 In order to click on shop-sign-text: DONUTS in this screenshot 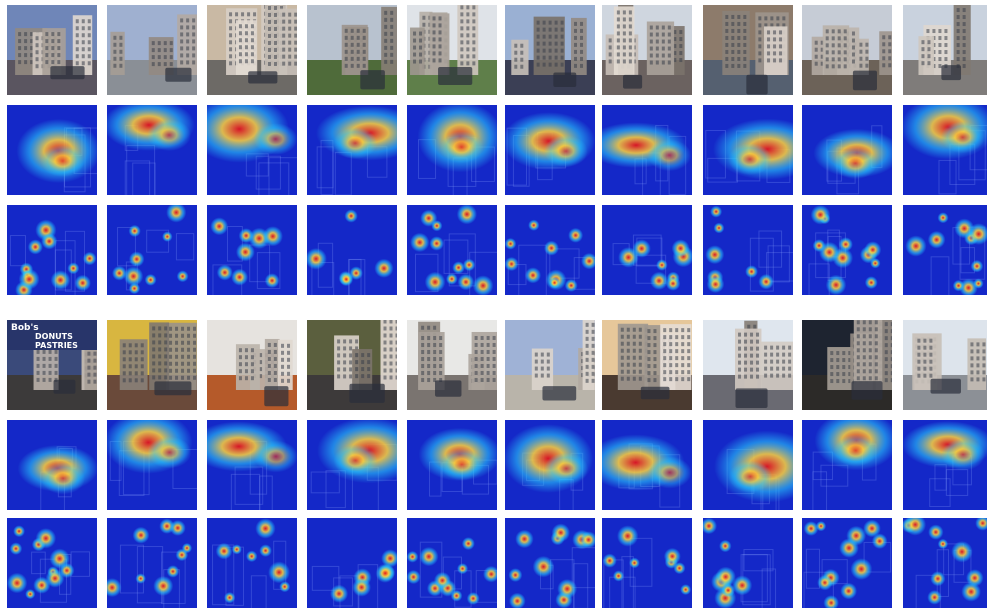, I will do `click(54, 336)`.